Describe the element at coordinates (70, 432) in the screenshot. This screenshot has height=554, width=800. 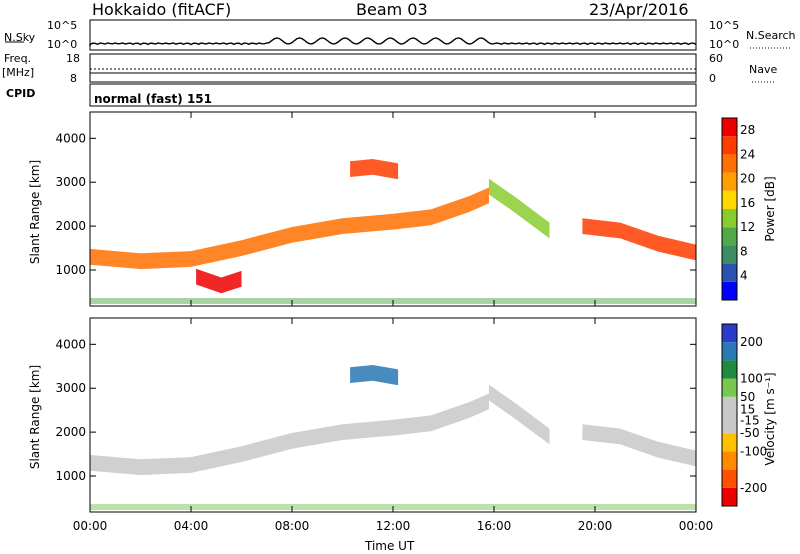
I see `ytick-label-1-1: 2000` at that location.